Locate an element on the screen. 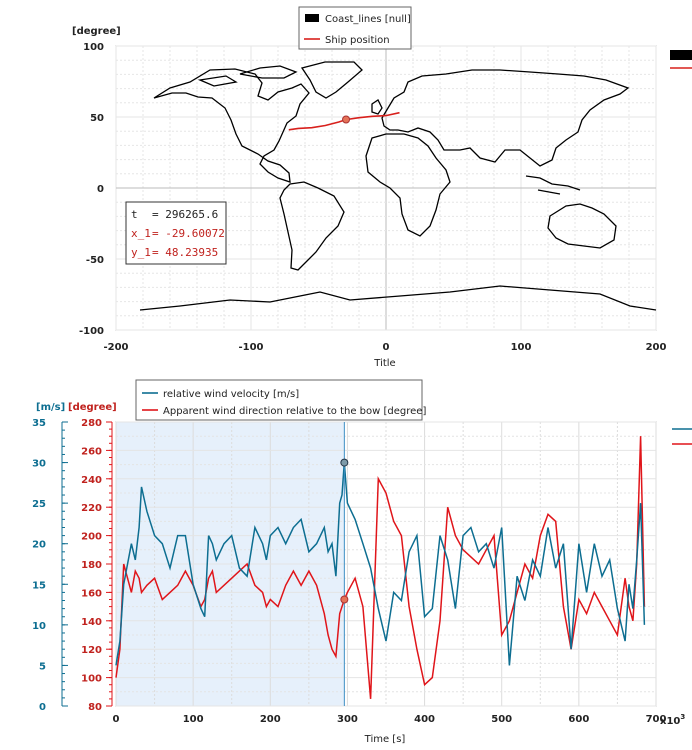 The image size is (692, 750). map-x-ticks: -200 -100 0 100 200 is located at coordinates (384, 347).